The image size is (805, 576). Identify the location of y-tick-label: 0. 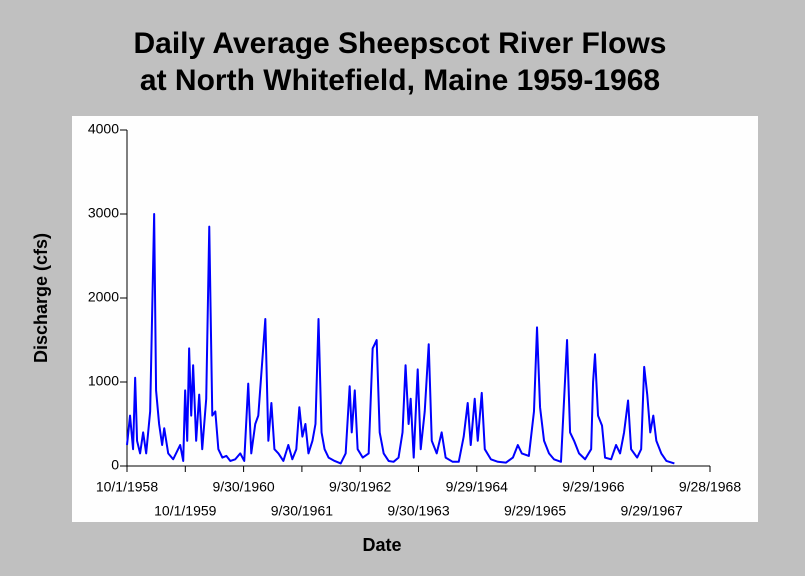
(115, 465).